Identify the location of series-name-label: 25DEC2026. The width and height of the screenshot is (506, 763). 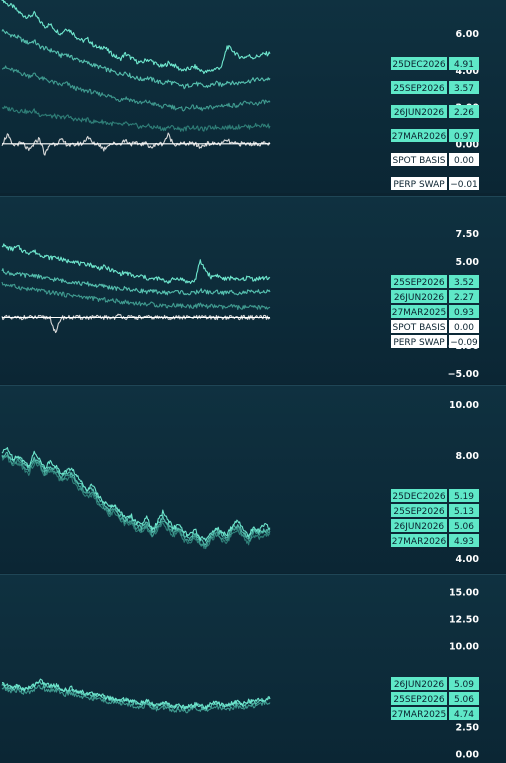
(419, 65).